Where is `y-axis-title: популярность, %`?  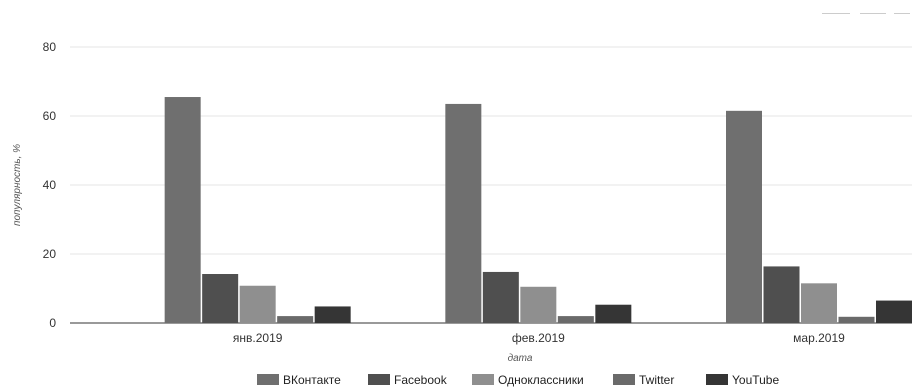
y-axis-title: популярность, % is located at coordinates (17, 185).